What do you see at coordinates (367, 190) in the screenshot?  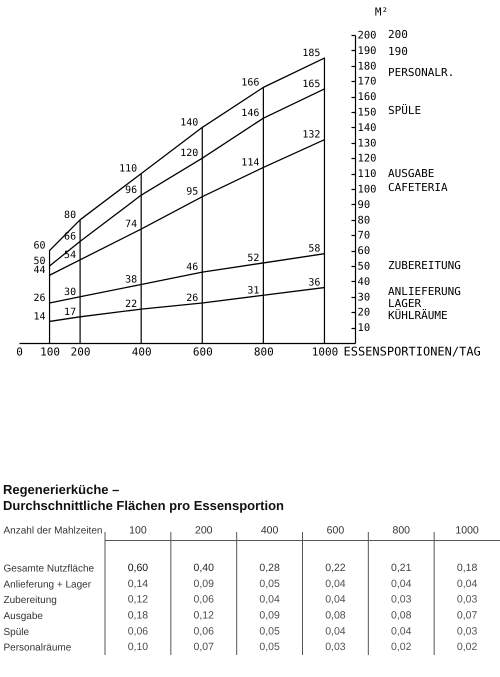 I see `y-tick-label: 100` at bounding box center [367, 190].